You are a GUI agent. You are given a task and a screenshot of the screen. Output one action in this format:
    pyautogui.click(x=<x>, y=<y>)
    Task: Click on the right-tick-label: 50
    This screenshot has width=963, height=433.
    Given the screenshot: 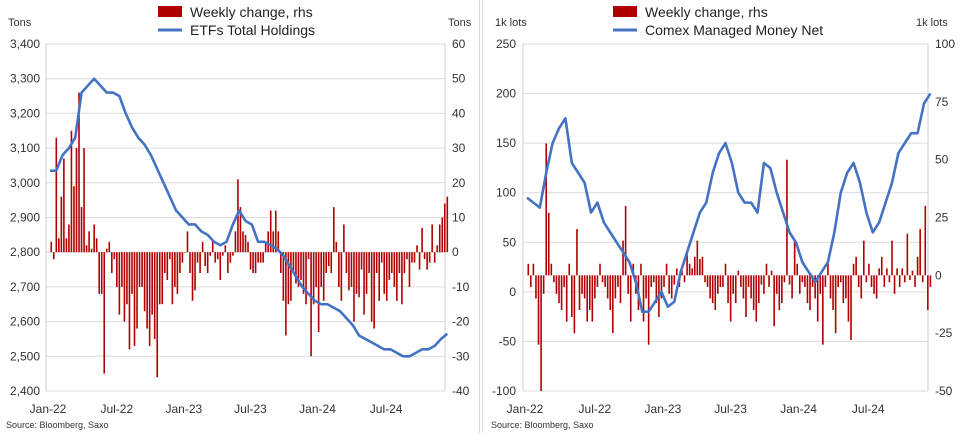 What is the action you would take?
    pyautogui.click(x=942, y=160)
    